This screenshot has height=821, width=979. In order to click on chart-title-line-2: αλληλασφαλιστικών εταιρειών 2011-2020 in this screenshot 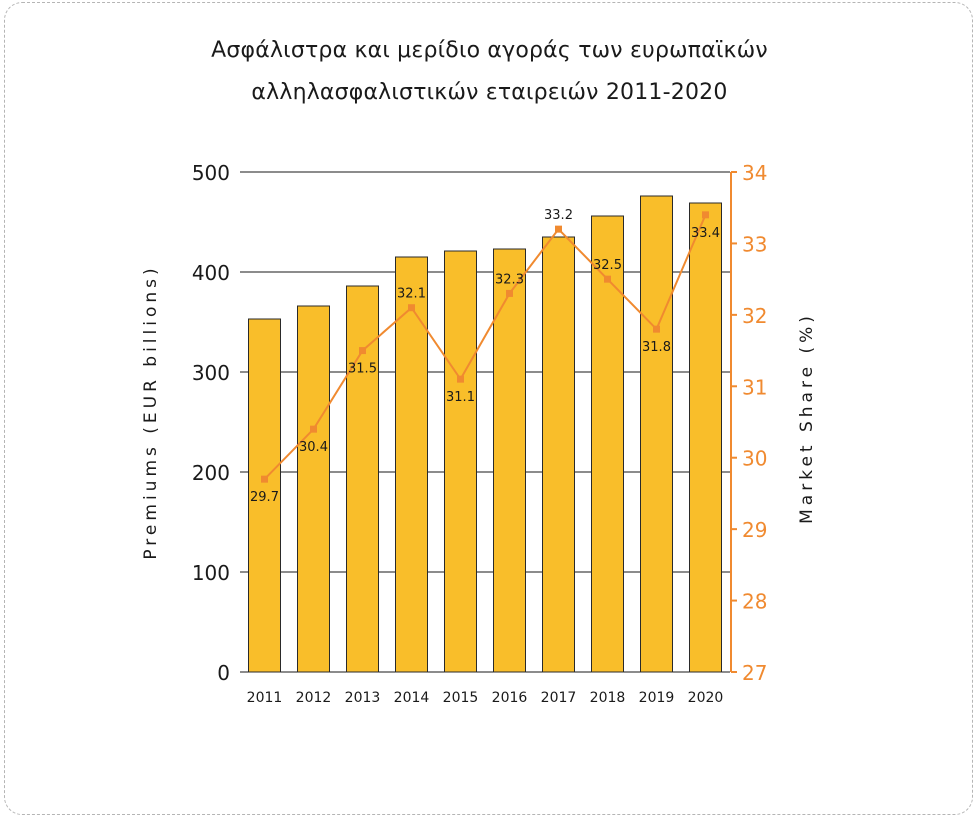, I will do `click(489, 92)`.